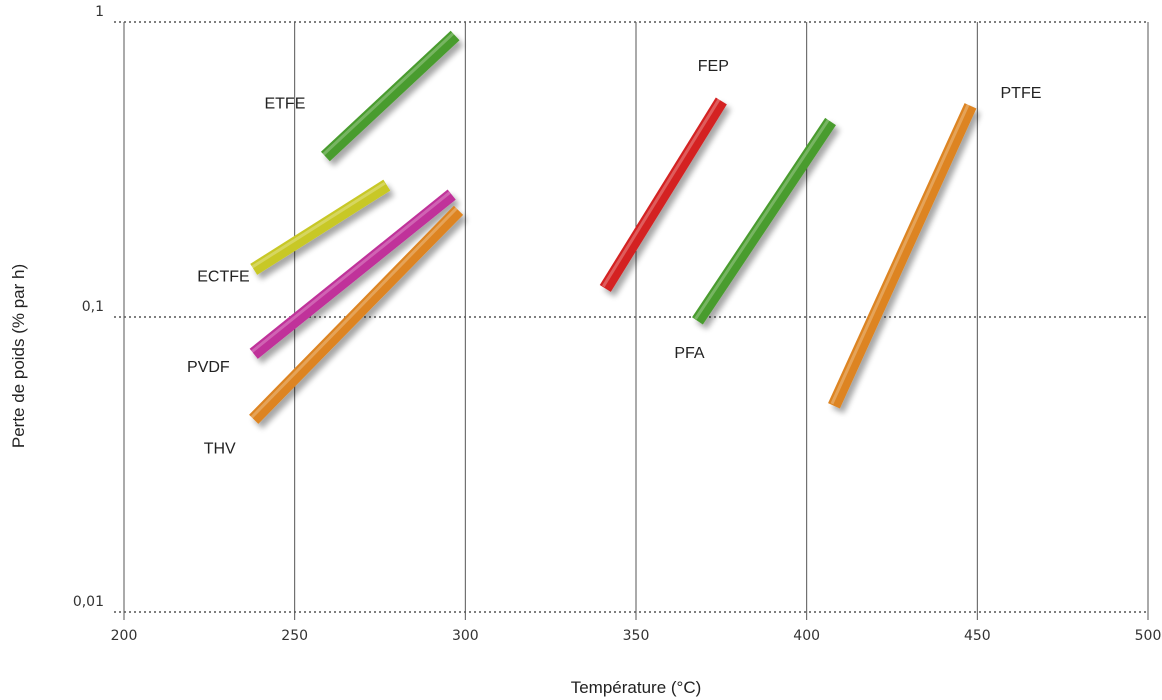 This screenshot has width=1162, height=700. I want to click on y-tick-label-0,1: 0,1, so click(93, 307).